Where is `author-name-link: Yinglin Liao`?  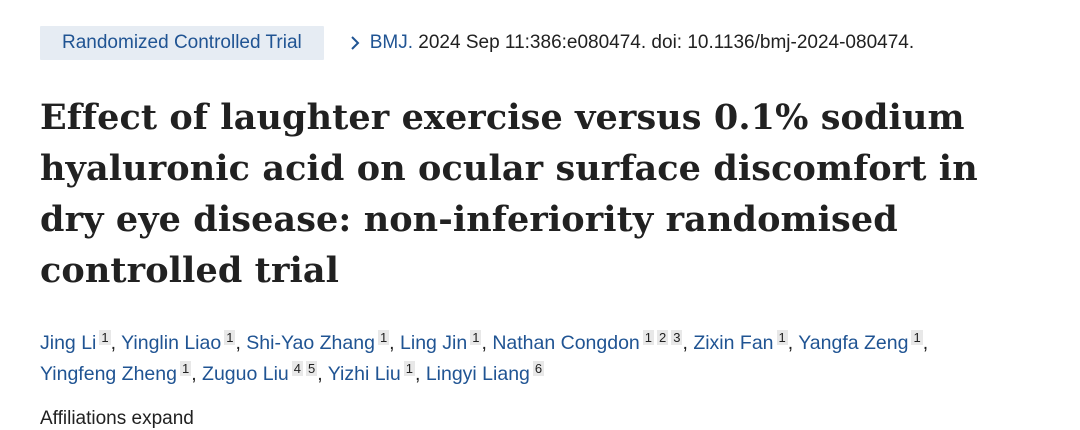
author-name-link: Yinglin Liao is located at coordinates (171, 343).